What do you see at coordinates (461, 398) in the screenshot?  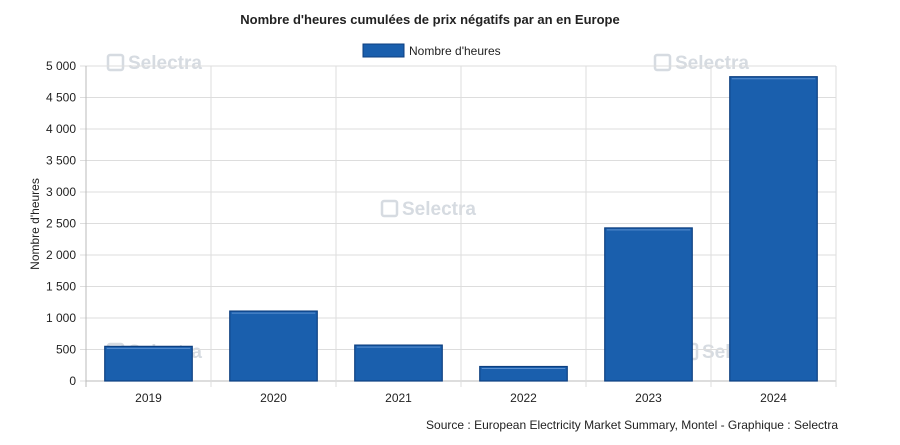 I see `x-axis-ticks: 2019 2020 2021 2022 2023 2024` at bounding box center [461, 398].